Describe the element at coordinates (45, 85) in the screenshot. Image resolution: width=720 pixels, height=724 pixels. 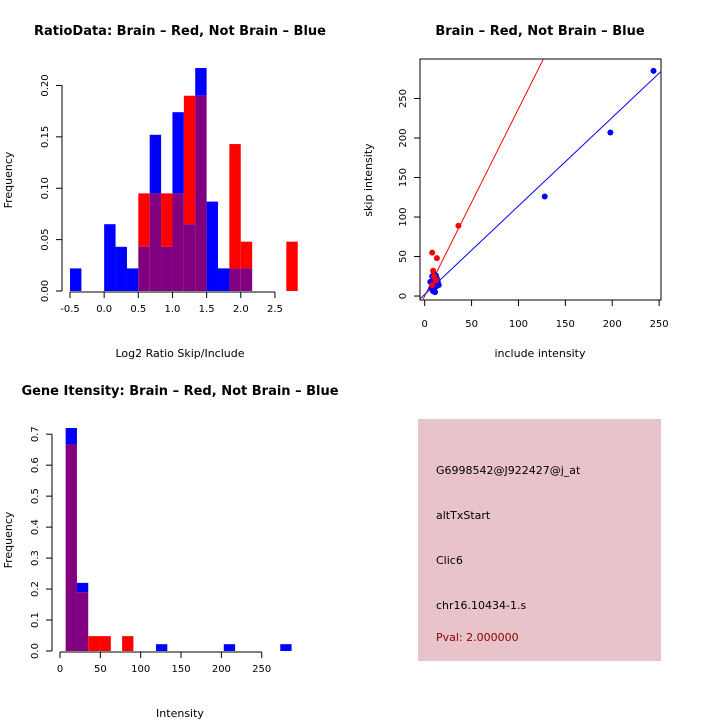
I see `ratio-hist-y-tick-label: 0.20` at that location.